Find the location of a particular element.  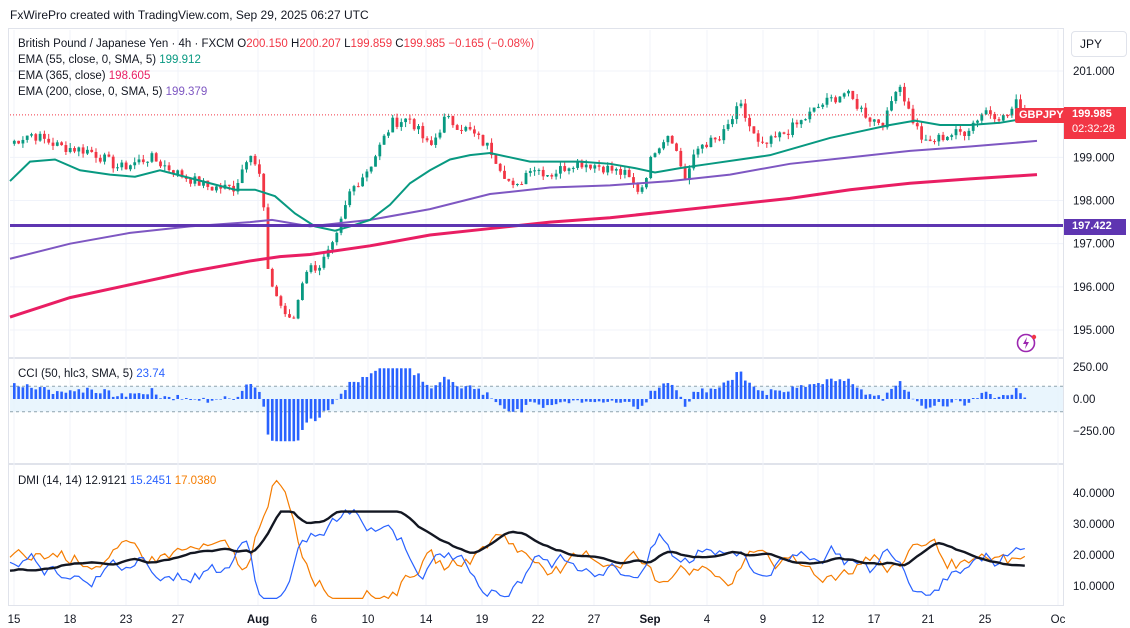

cci-tick-label: 250.00 is located at coordinates (1090, 368).